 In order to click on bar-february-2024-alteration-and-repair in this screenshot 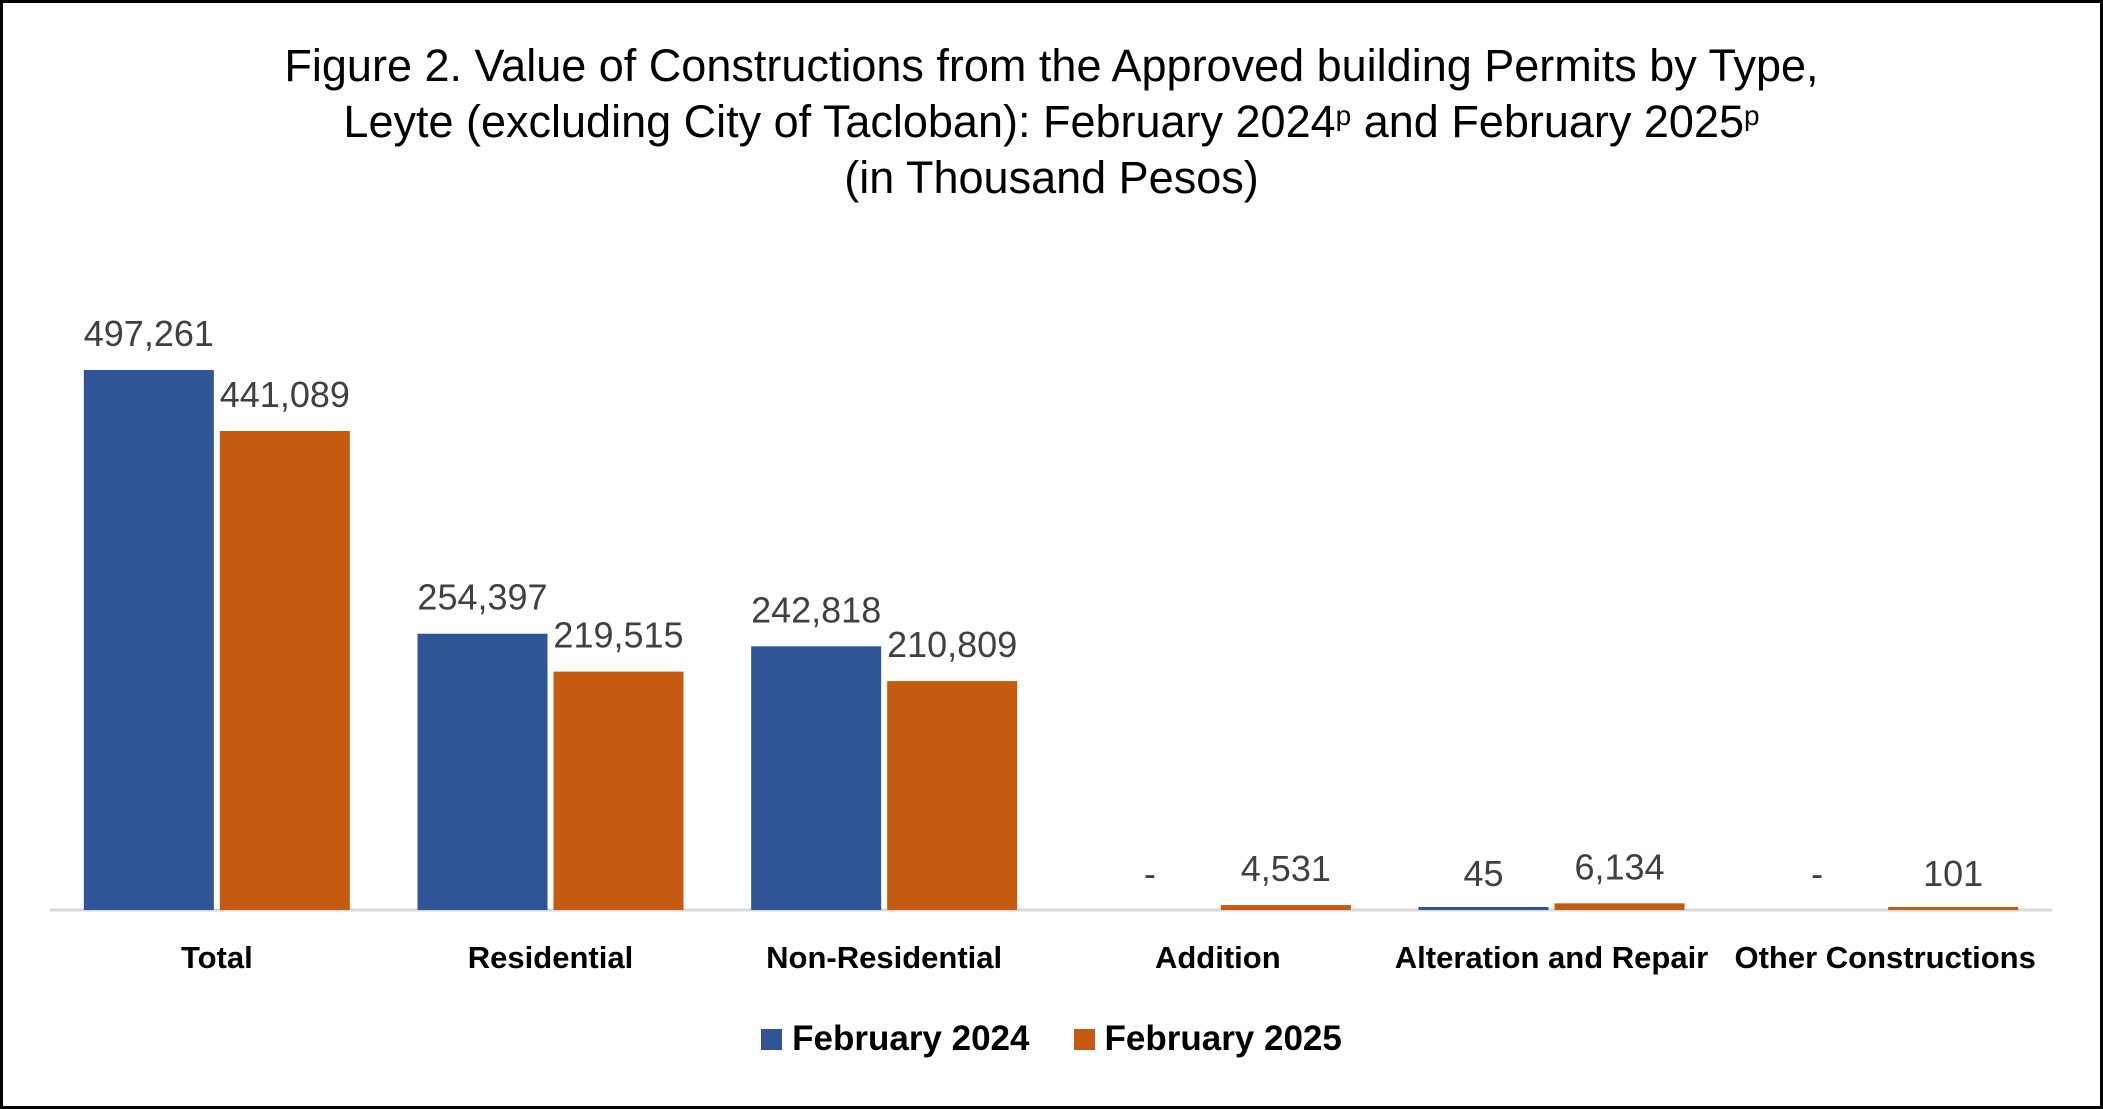, I will do `click(1483, 908)`.